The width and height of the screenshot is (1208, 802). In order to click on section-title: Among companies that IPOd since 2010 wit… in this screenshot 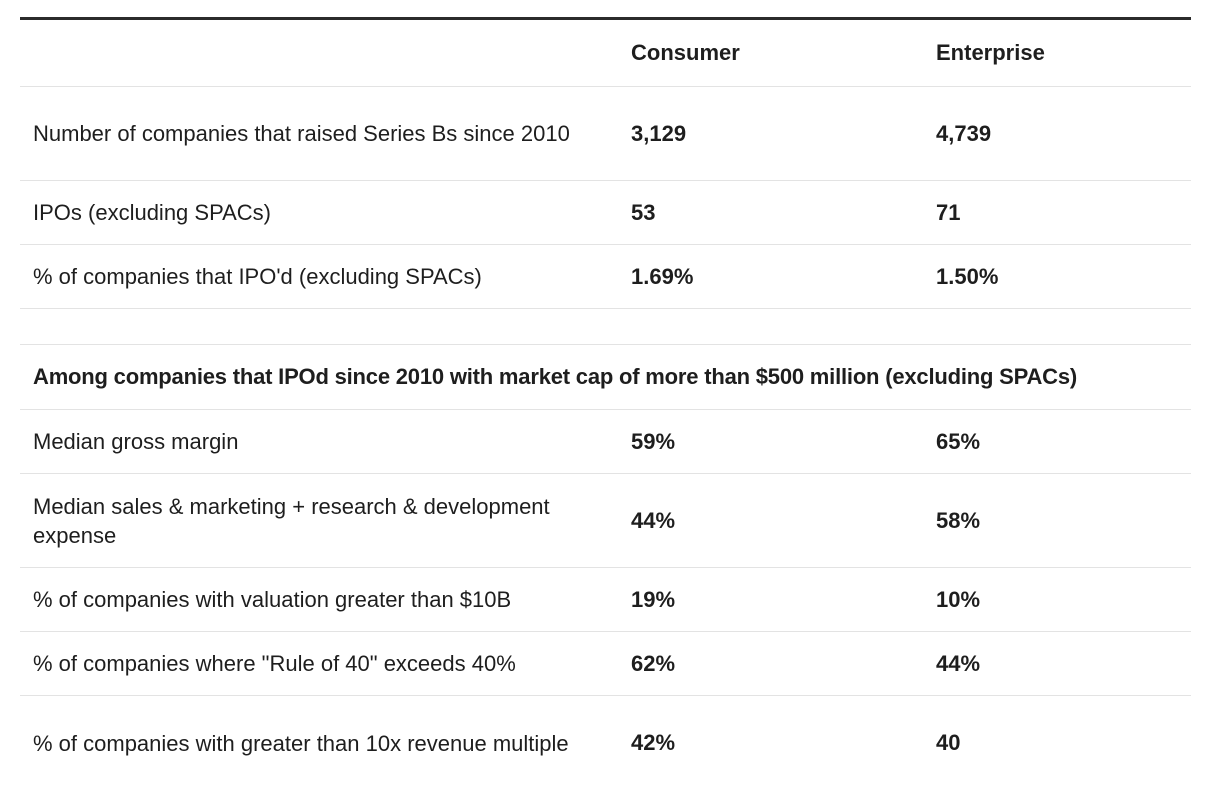, I will do `click(555, 376)`.